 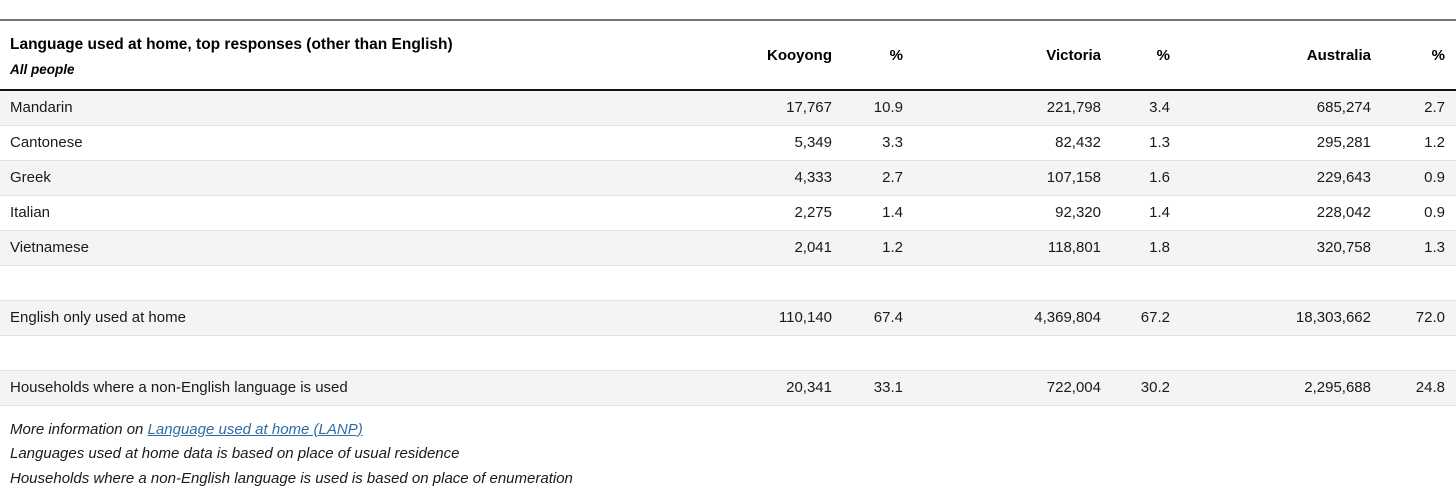 What do you see at coordinates (813, 177) in the screenshot?
I see `cell-kooyong-count: 4,333` at bounding box center [813, 177].